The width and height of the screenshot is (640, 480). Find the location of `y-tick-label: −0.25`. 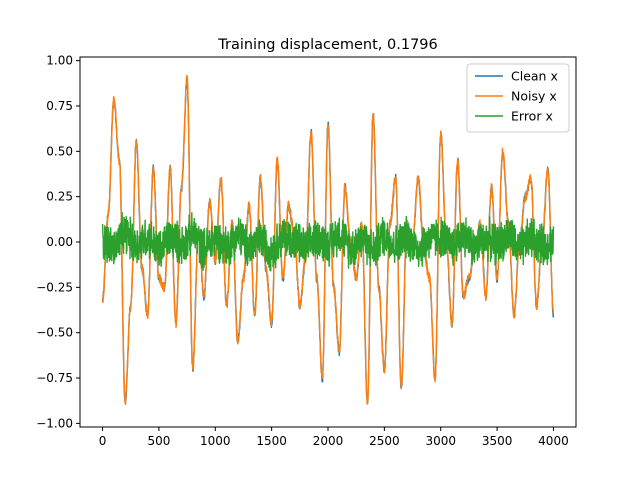

y-tick-label: −0.25 is located at coordinates (54, 287).